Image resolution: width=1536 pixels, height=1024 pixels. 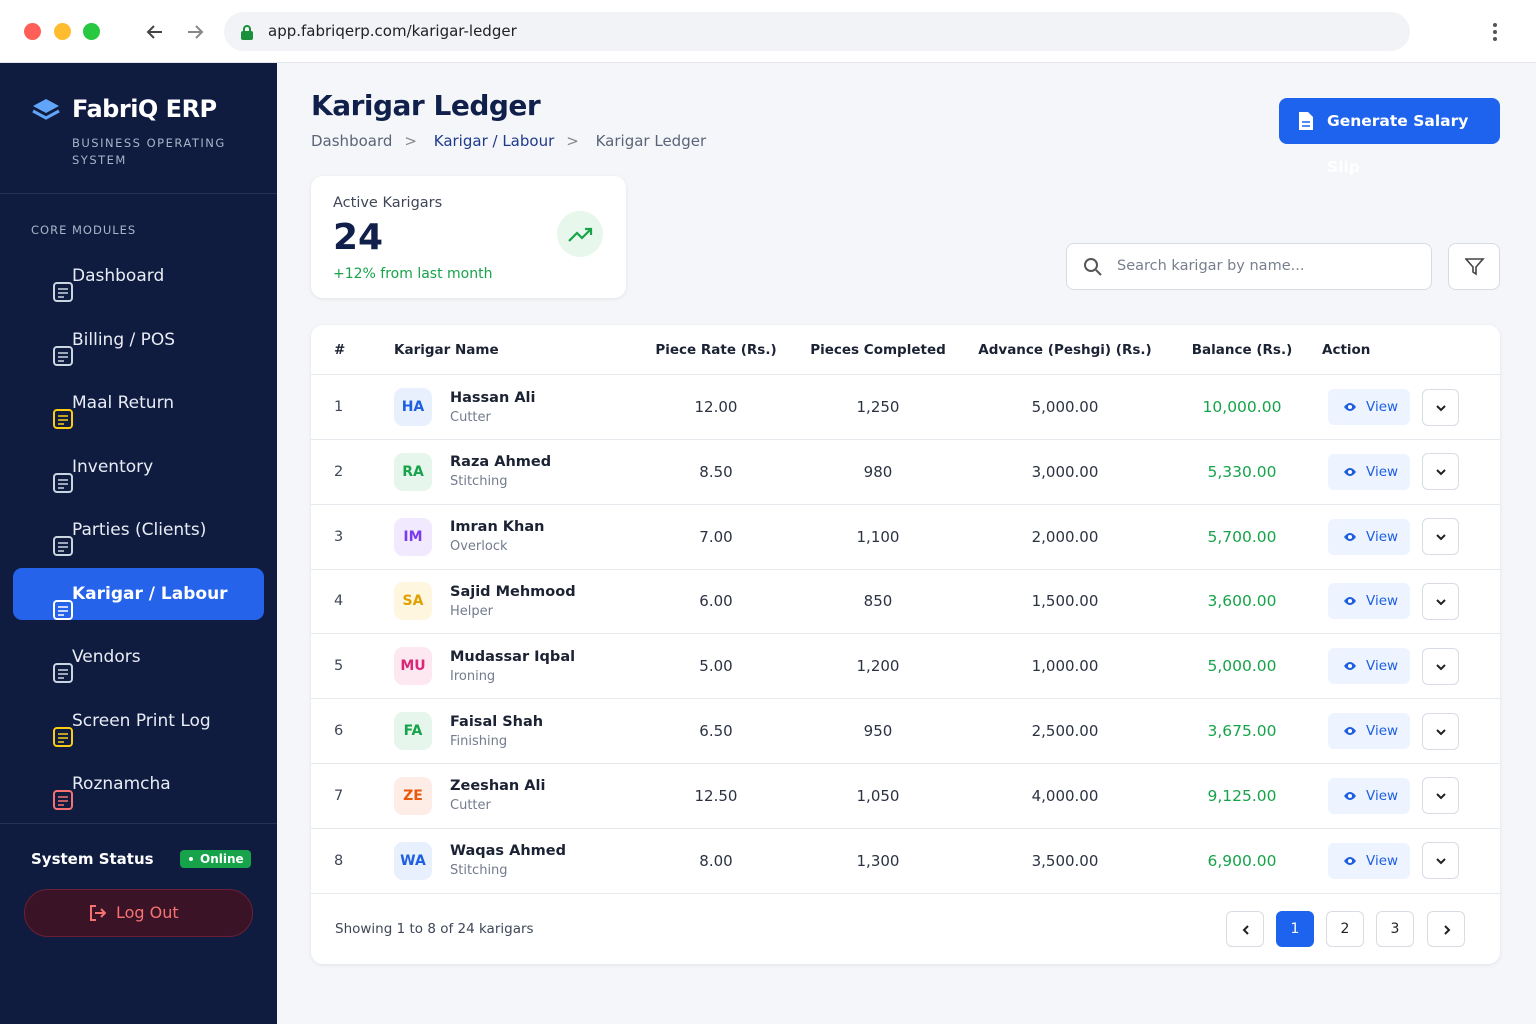 I want to click on stat-change: +12% from last month, so click(x=413, y=274).